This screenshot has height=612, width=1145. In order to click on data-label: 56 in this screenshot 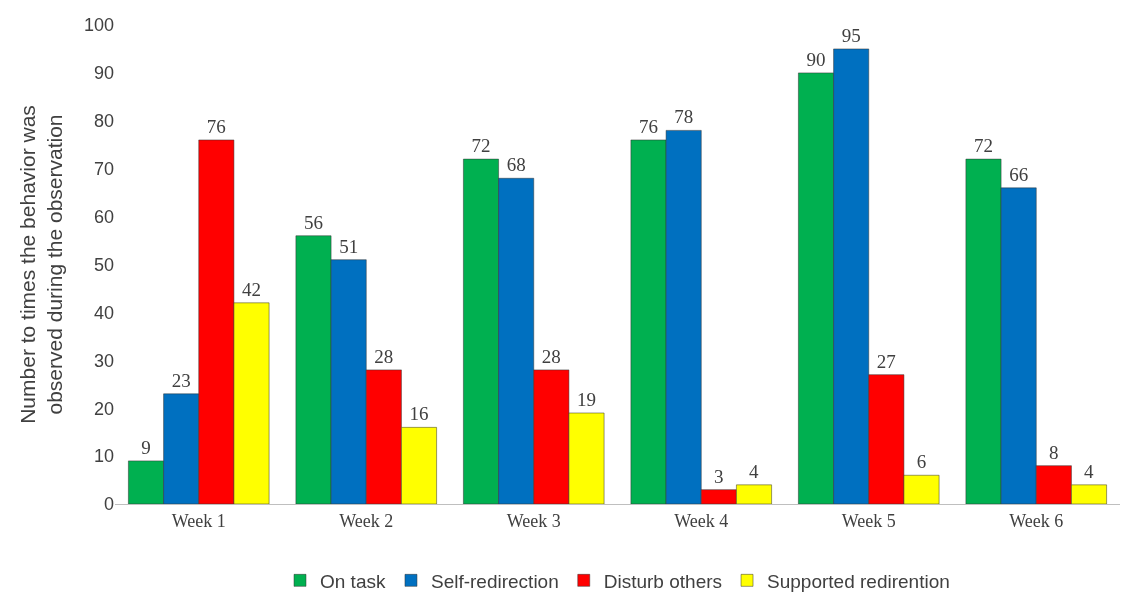, I will do `click(313, 222)`.